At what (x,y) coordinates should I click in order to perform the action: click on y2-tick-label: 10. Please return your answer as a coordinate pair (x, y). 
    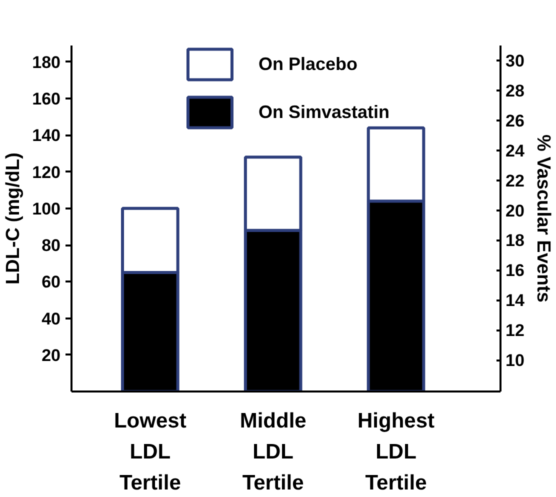
    Looking at the image, I should click on (515, 360).